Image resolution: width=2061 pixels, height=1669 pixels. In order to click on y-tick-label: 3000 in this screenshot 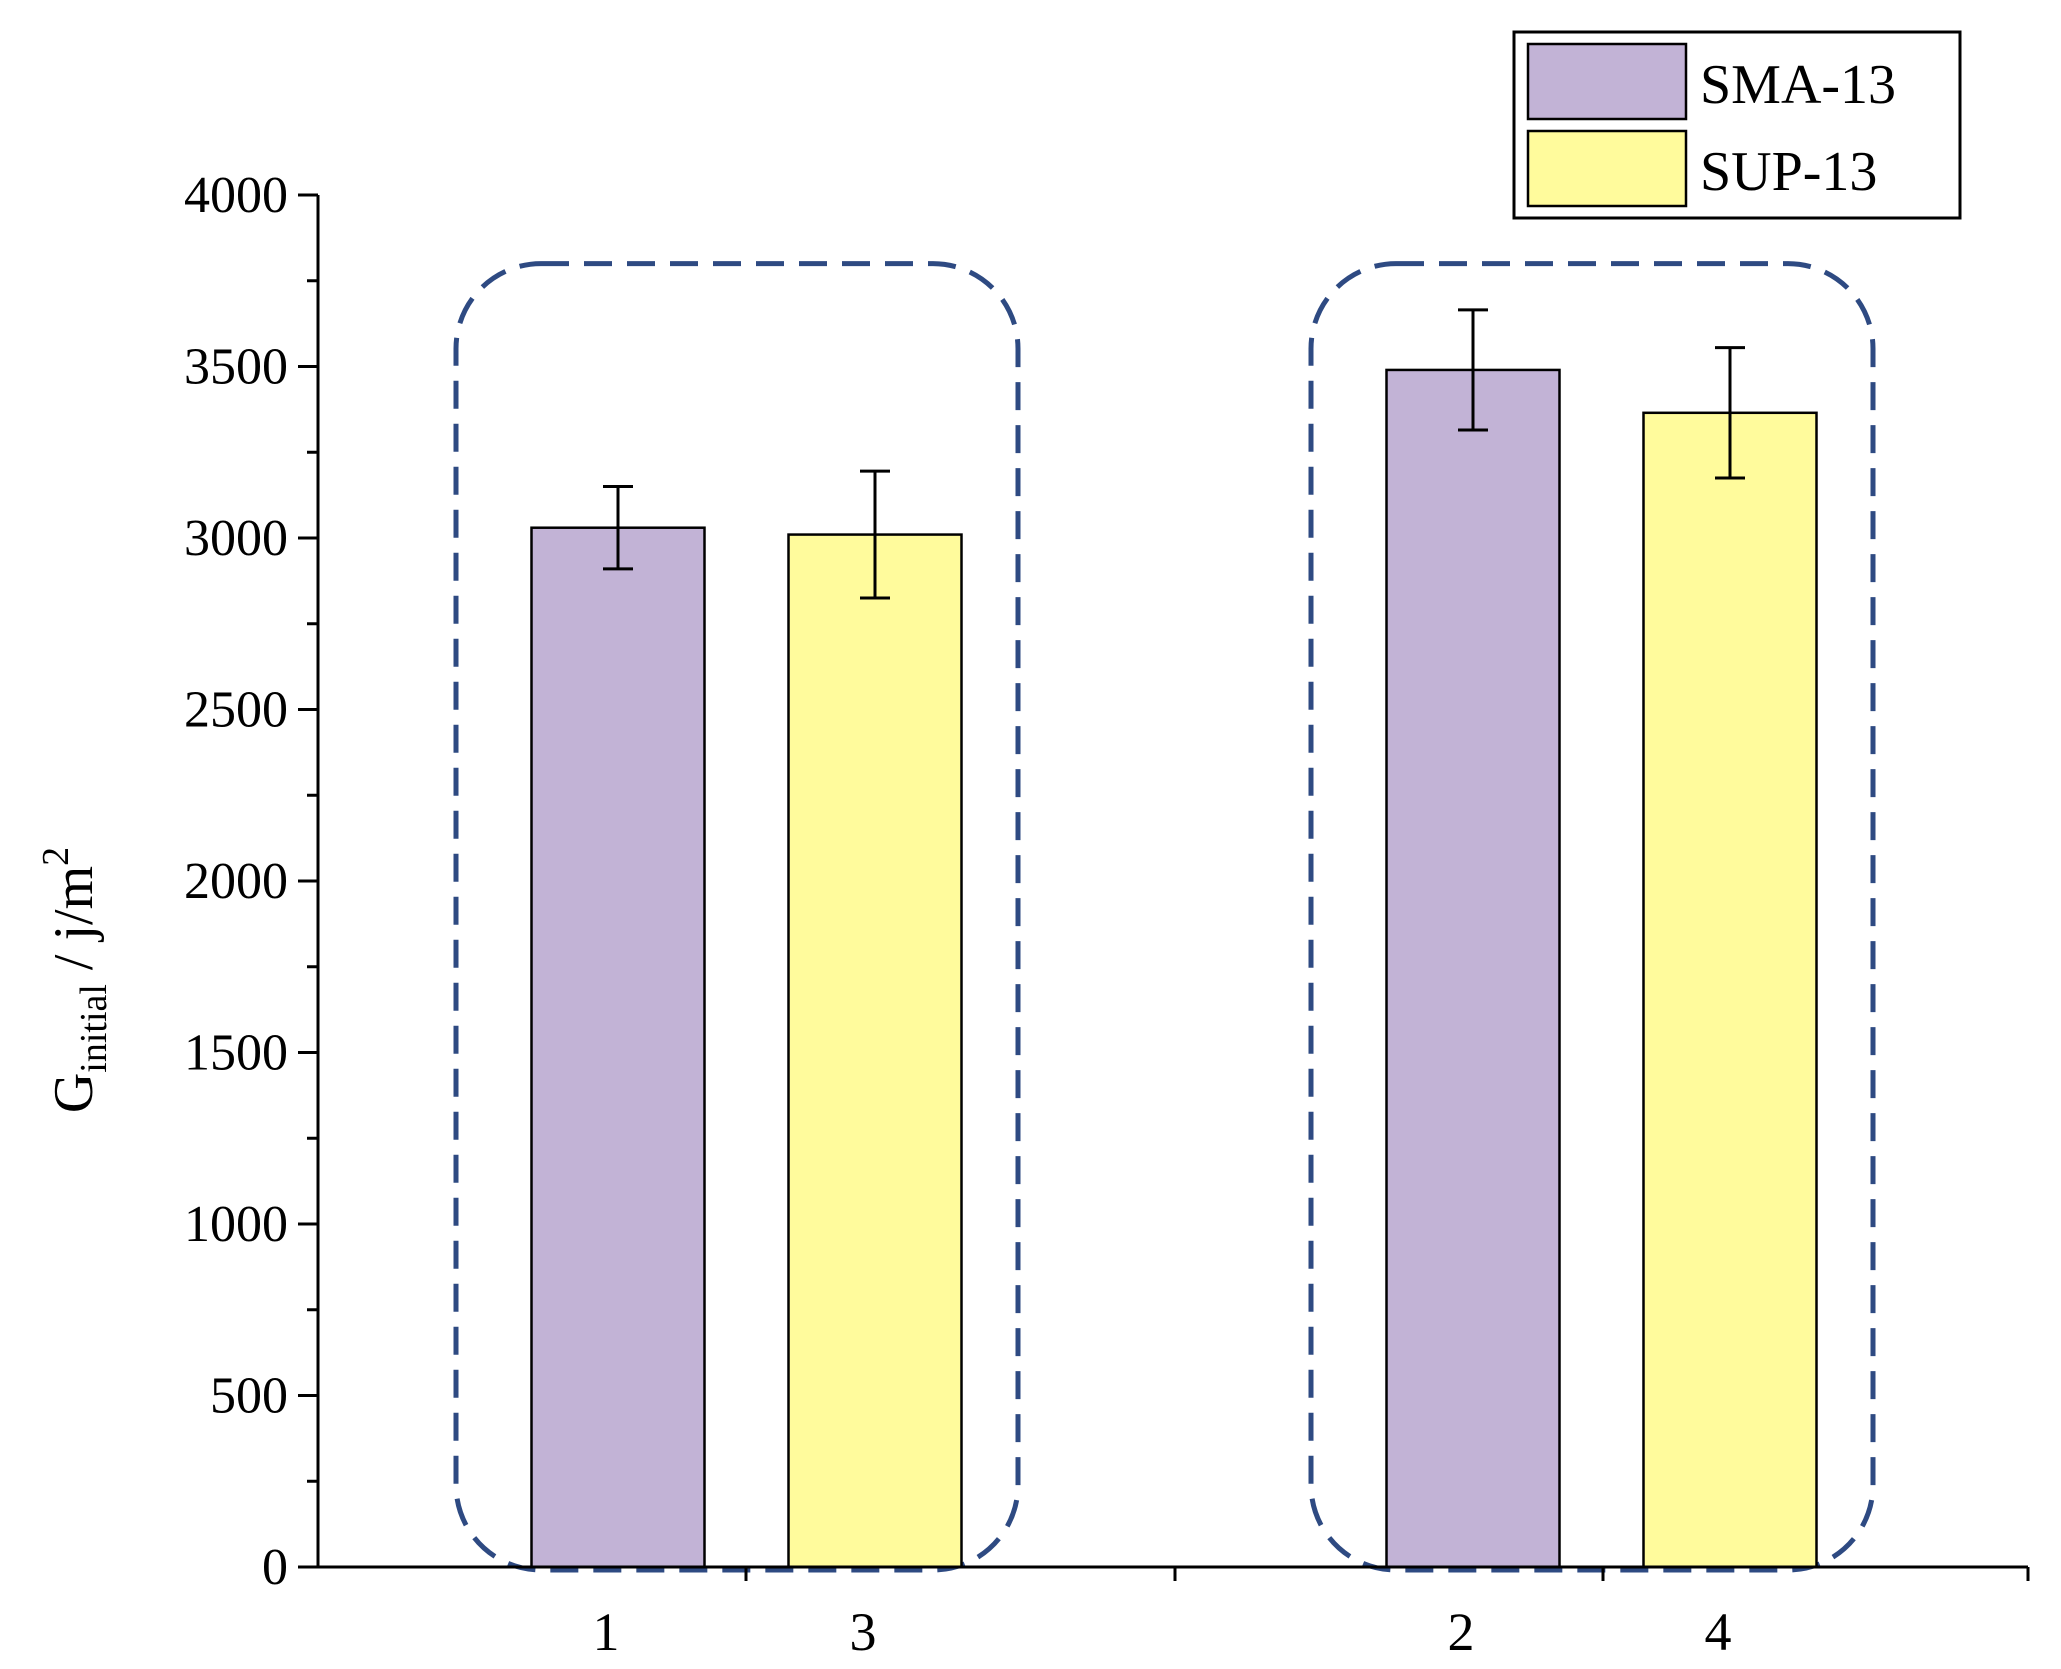, I will do `click(236, 538)`.